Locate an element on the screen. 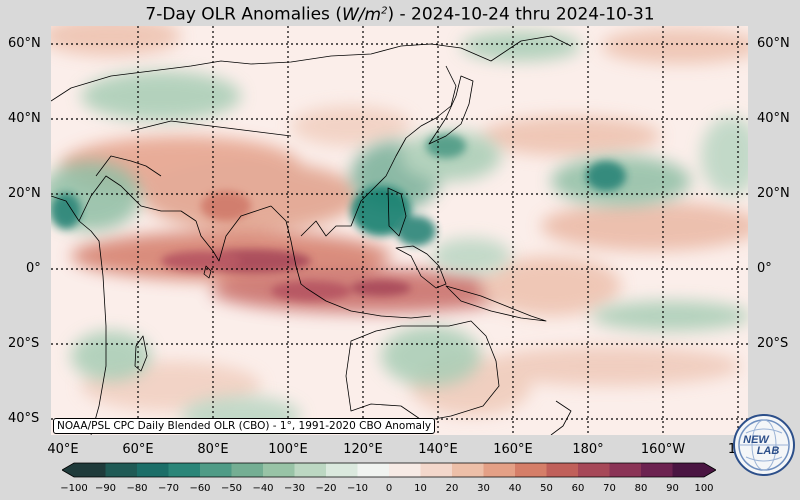 This screenshot has width=800, height=500. lat-label-60n-left: 60°N is located at coordinates (24, 43).